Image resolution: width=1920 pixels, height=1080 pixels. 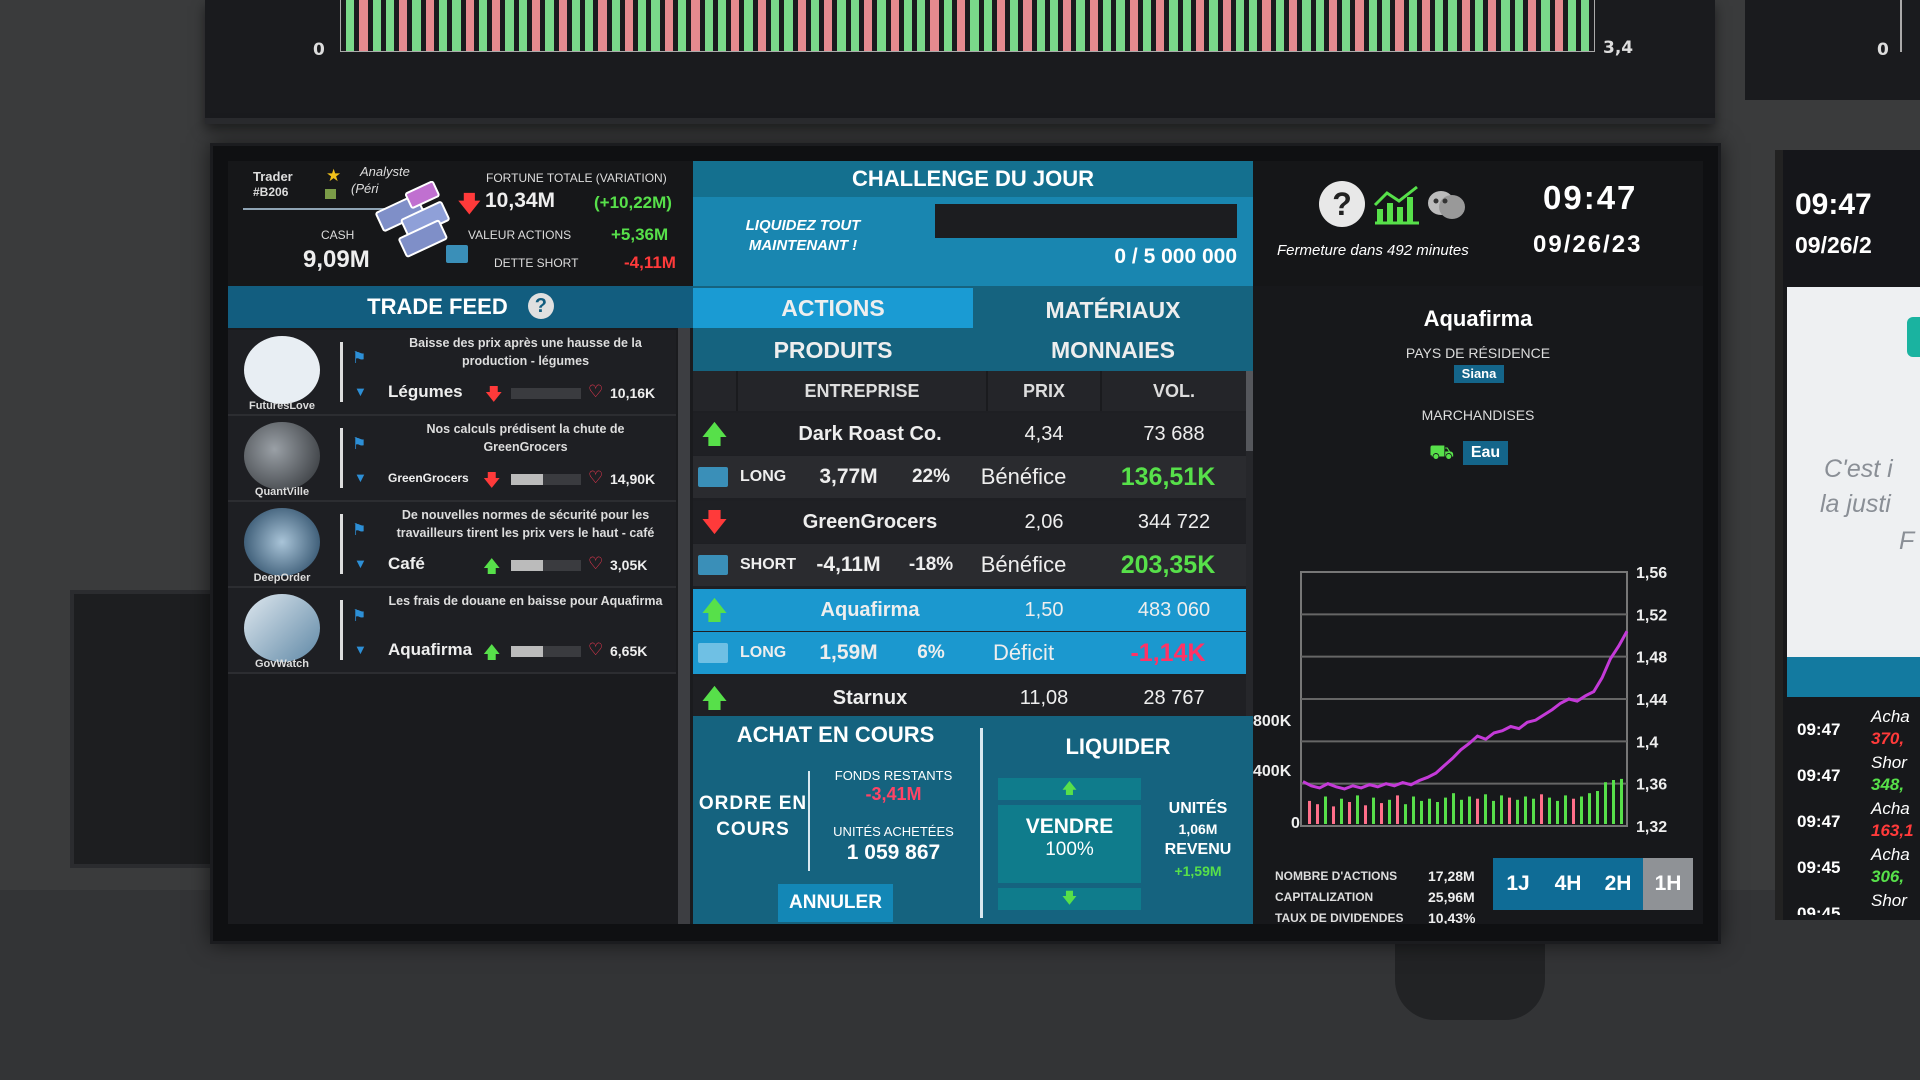 What do you see at coordinates (1249, 411) in the screenshot?
I see `table-scrollbar-thumb` at bounding box center [1249, 411].